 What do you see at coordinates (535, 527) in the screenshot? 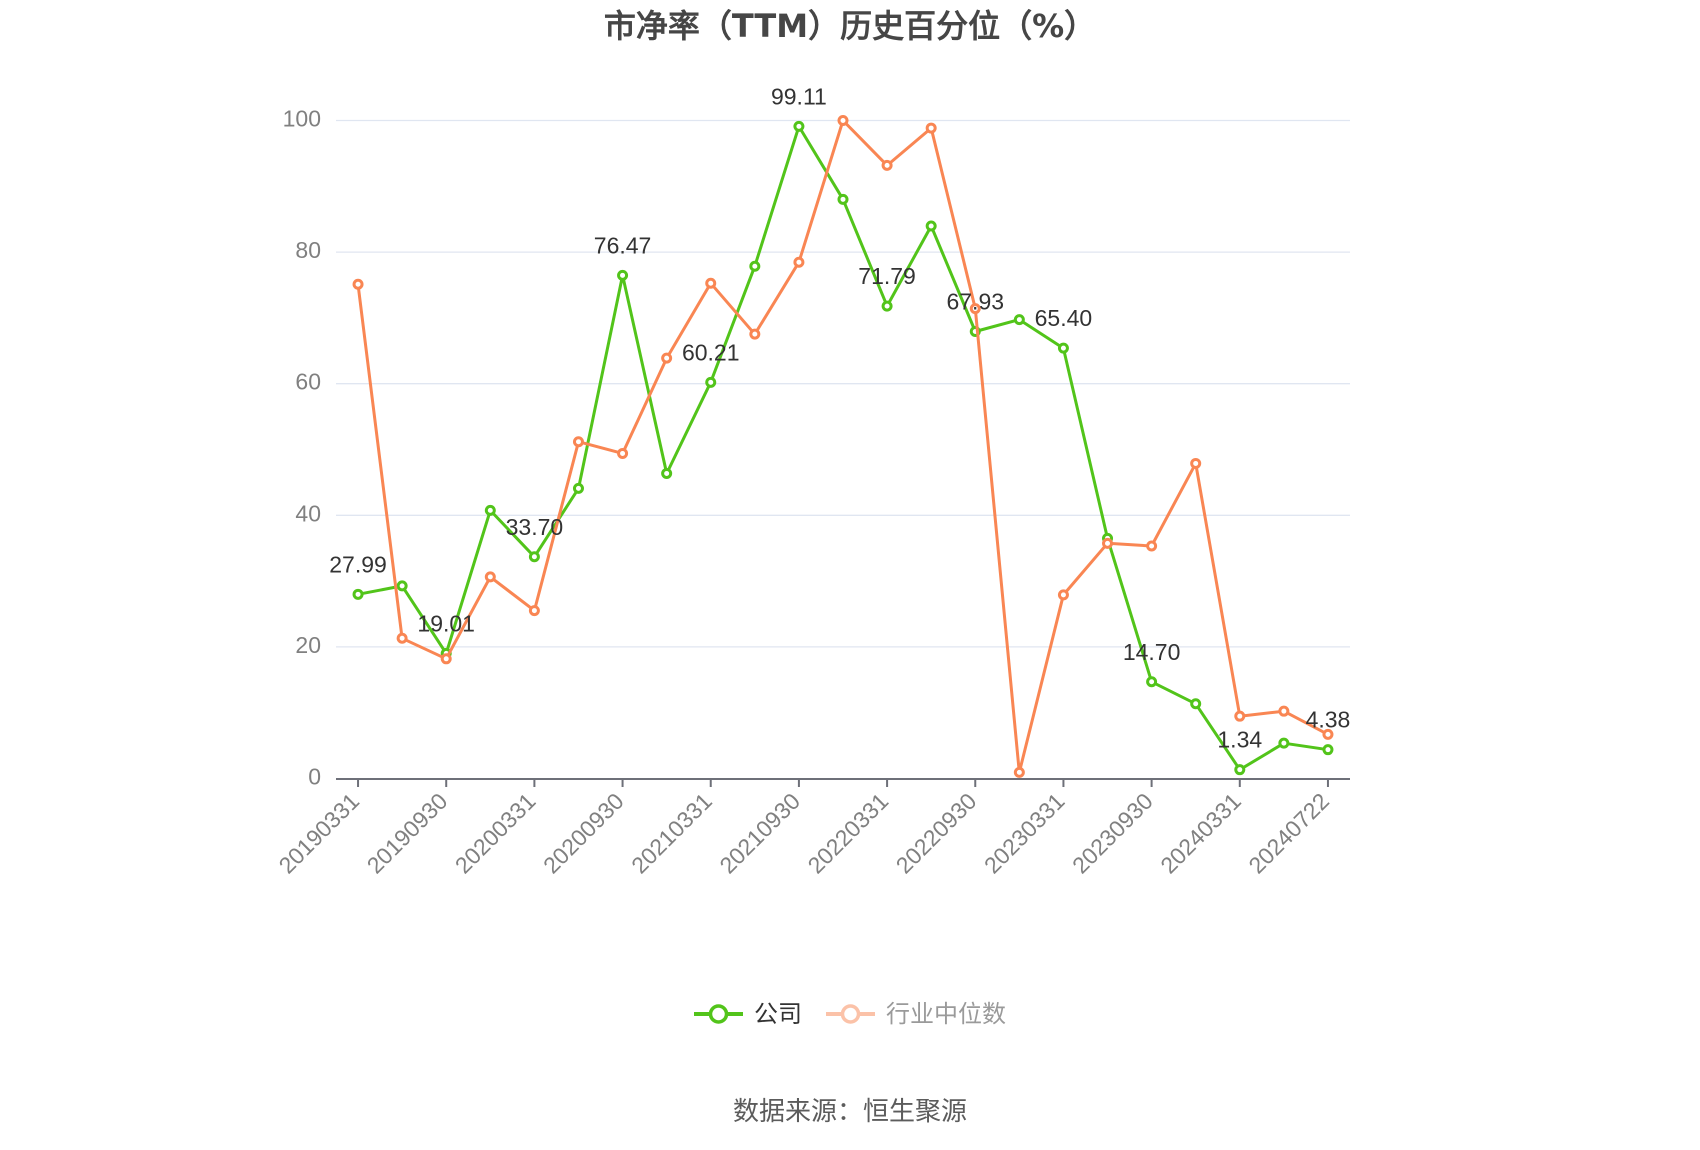
I see `data-label: 33.70` at bounding box center [535, 527].